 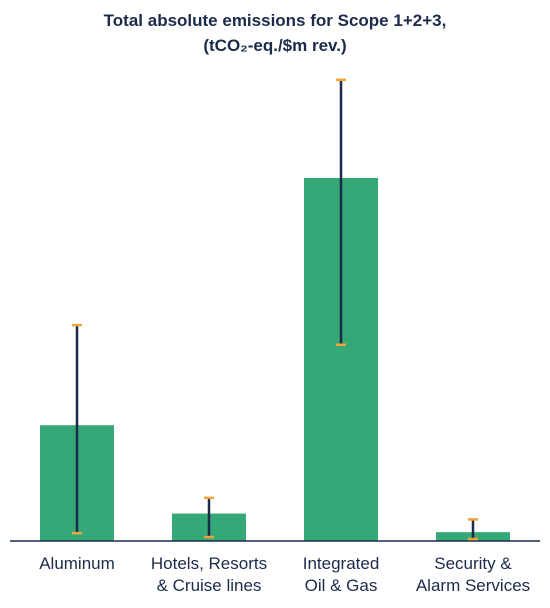 What do you see at coordinates (473, 574) in the screenshot?
I see `category-label-3: Security & Alarm Services` at bounding box center [473, 574].